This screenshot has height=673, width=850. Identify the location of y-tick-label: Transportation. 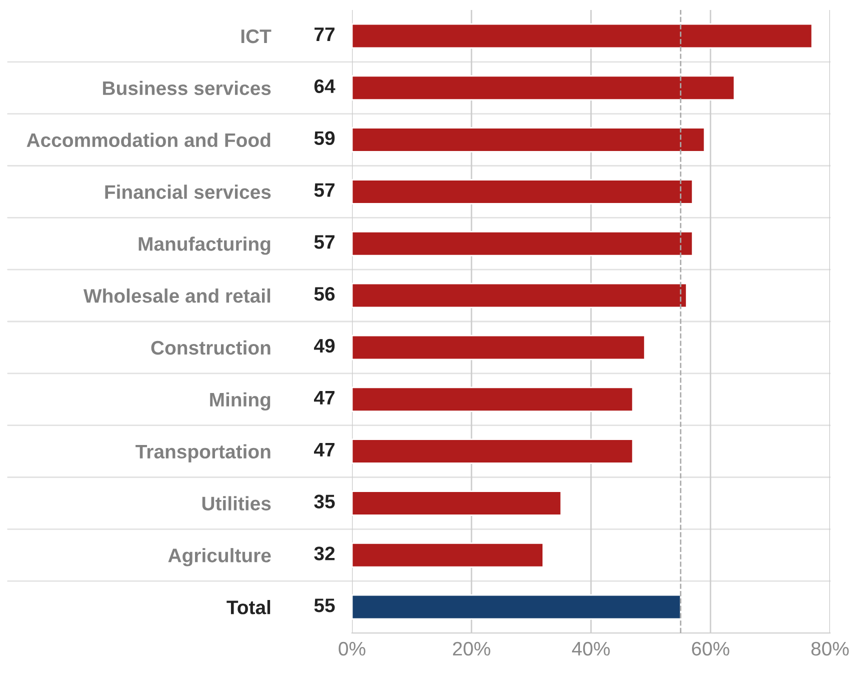
(203, 453).